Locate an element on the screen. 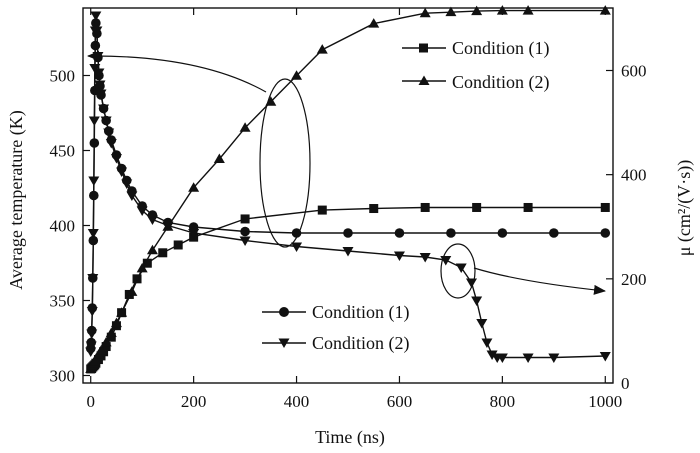 Image resolution: width=700 pixels, height=453 pixels. x-tick-label: 0 is located at coordinates (90, 401).